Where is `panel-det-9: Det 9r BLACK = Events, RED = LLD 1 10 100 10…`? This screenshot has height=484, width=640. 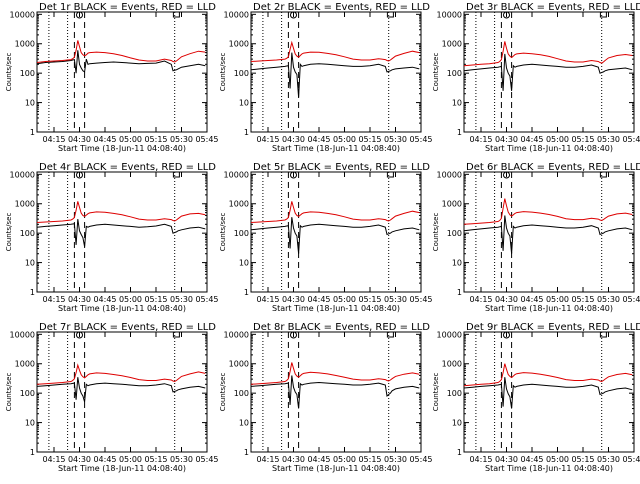 panel-det-9: Det 9r BLACK = Events, RED = LLD 1 10 100 10… is located at coordinates (536, 397).